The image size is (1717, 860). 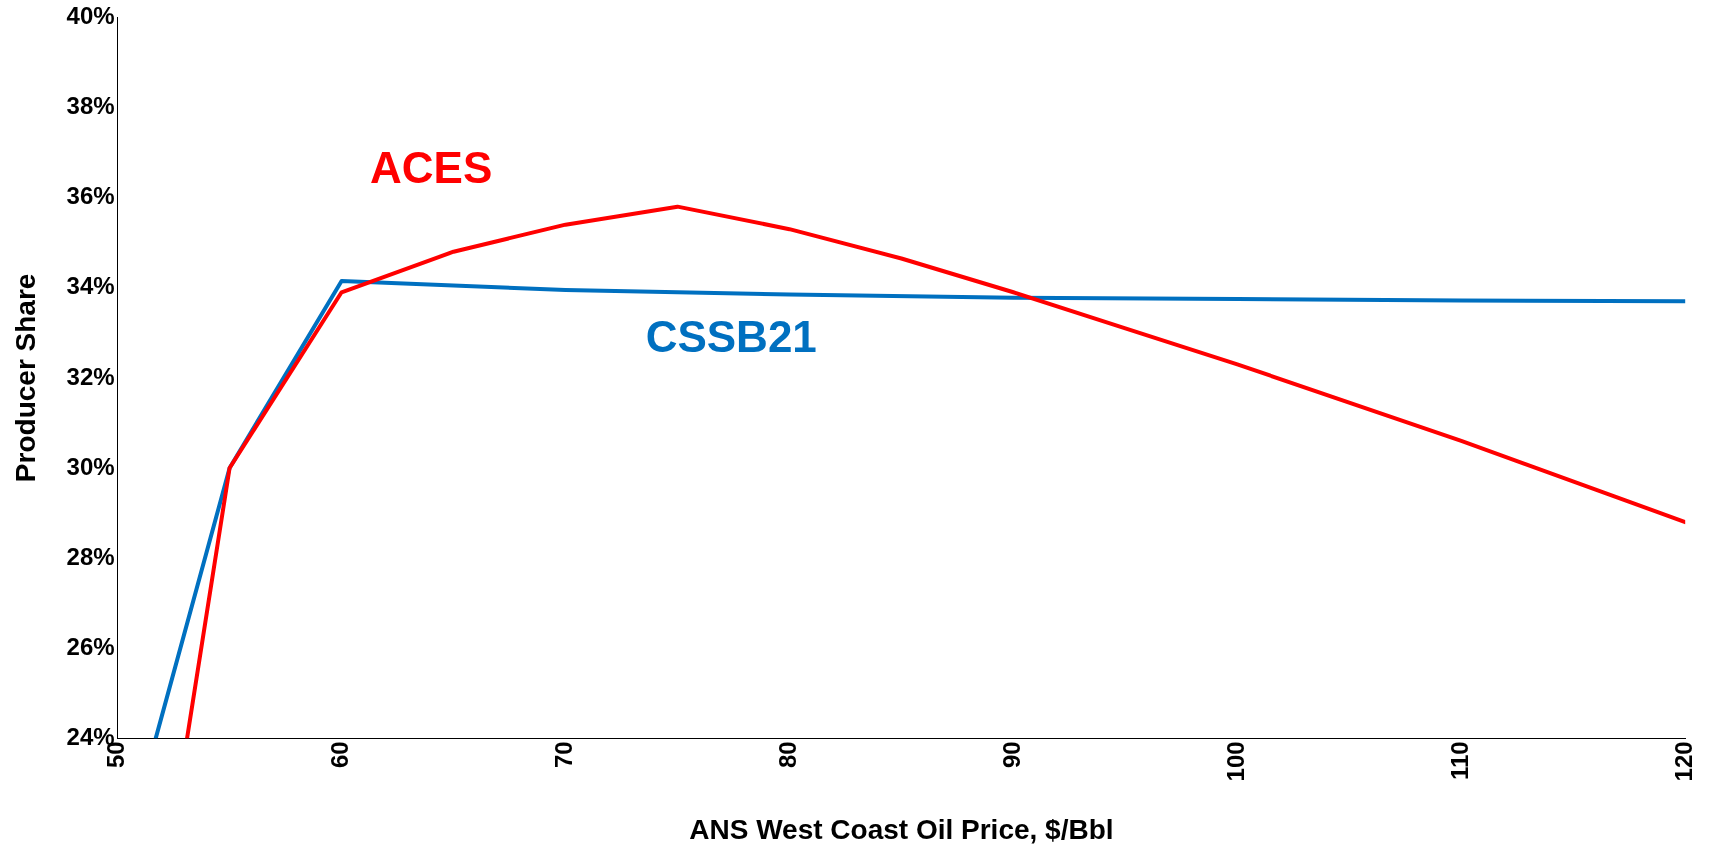 I want to click on x-tick-label: 110, so click(x=1459, y=761).